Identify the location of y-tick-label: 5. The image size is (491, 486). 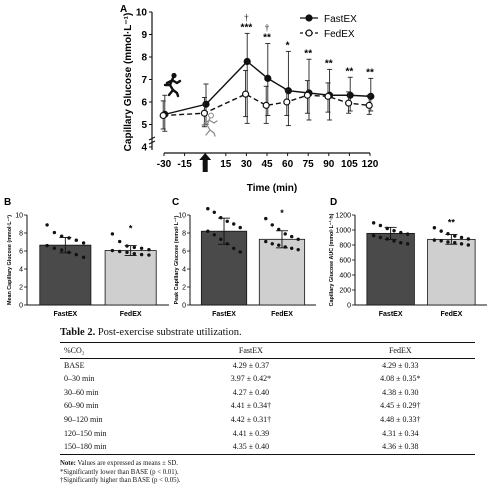
(144, 125).